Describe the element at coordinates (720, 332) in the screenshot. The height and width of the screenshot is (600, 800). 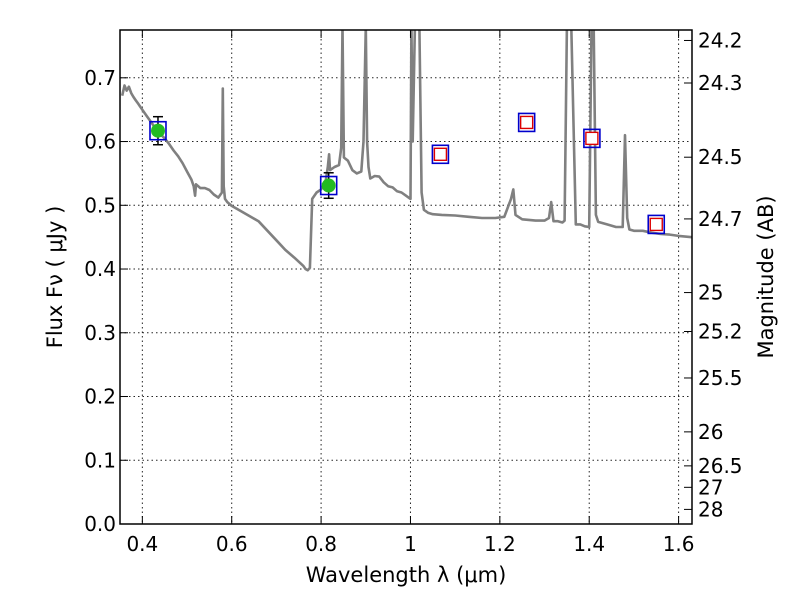
I see `y2-tick-label: 25.2` at that location.